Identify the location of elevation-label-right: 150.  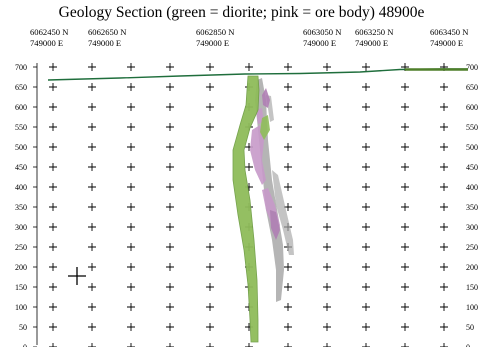
(472, 287).